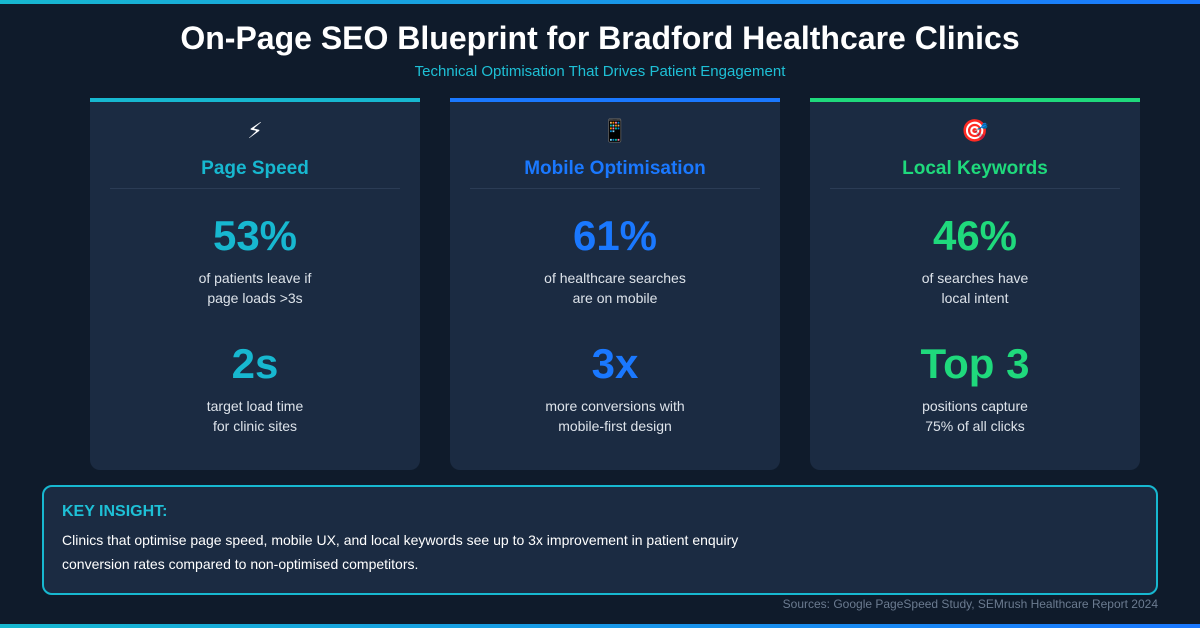 The image size is (1200, 628). I want to click on stat-value: Top 3, so click(975, 363).